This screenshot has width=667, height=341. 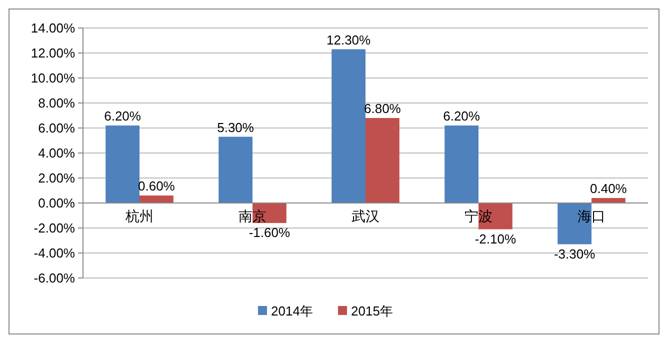 I want to click on legend-label: 2015年, so click(x=372, y=311).